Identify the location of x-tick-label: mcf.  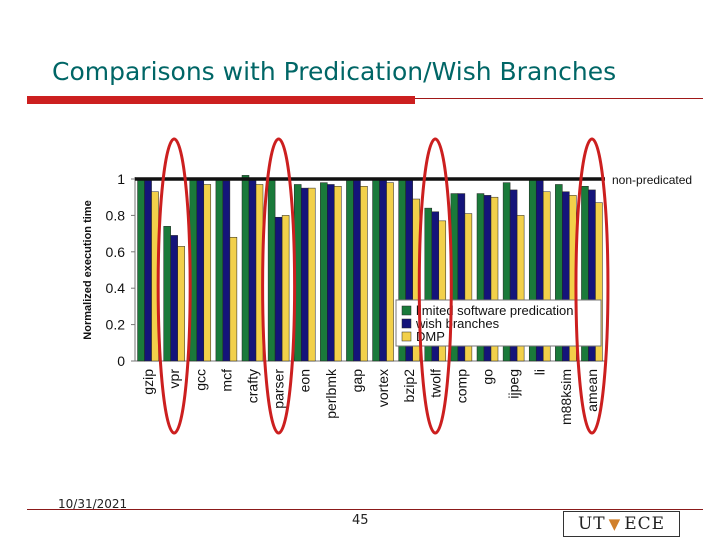
(226, 380).